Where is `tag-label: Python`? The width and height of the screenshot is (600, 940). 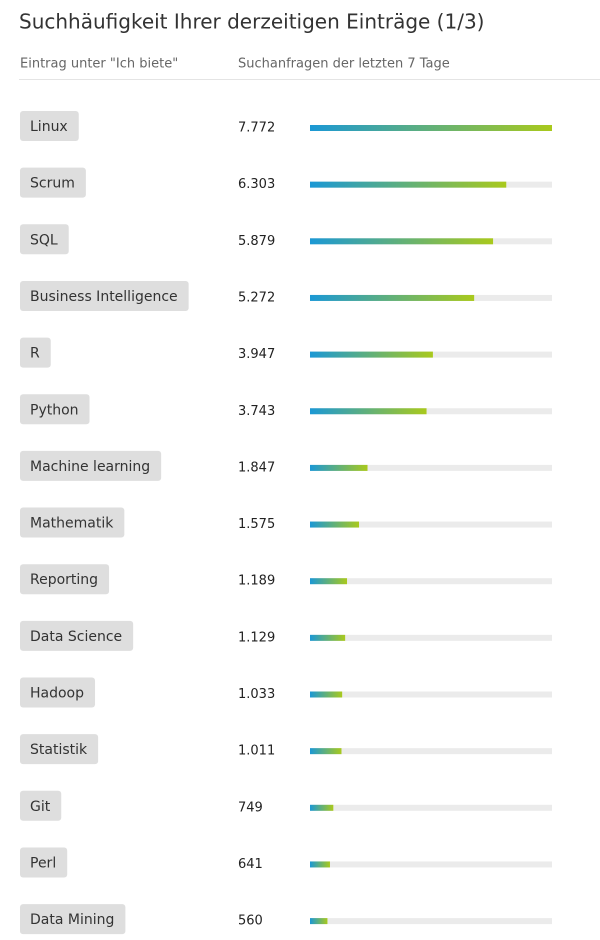
tag-label: Python is located at coordinates (54, 410).